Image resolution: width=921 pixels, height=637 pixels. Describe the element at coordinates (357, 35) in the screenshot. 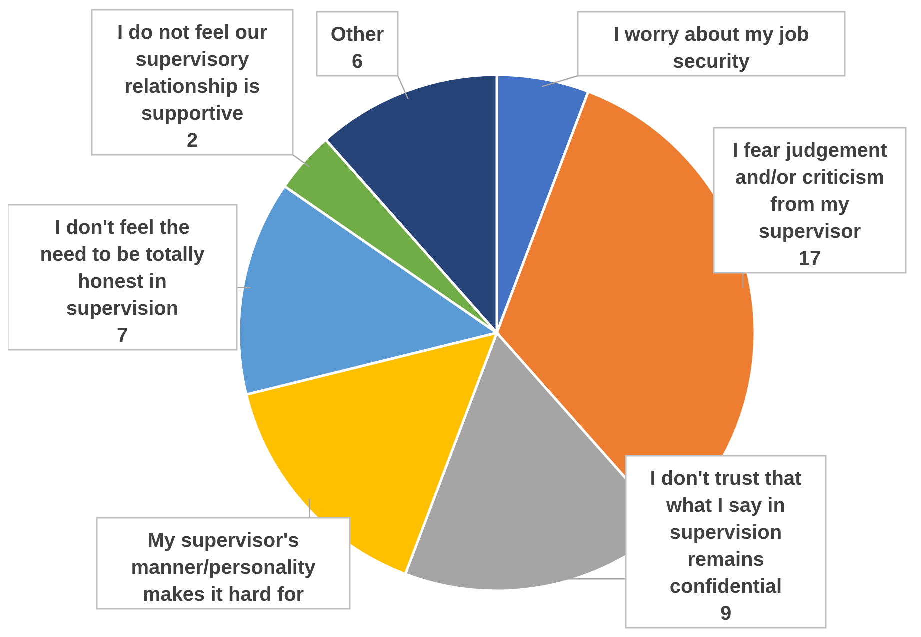

I see `slice-label: Other` at that location.